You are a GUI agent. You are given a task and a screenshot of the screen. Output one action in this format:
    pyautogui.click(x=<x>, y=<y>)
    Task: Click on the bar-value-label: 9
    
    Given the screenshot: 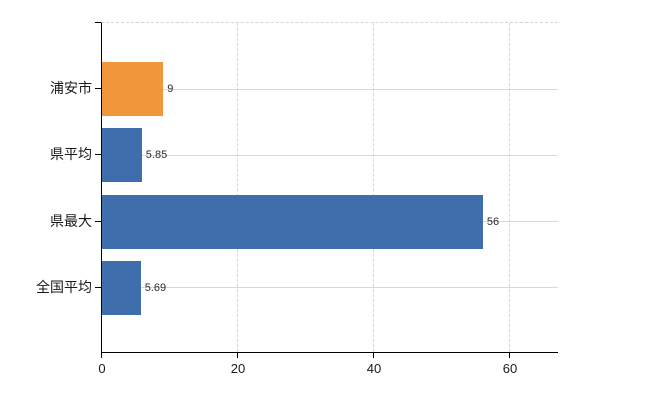 What is the action you would take?
    pyautogui.click(x=170, y=89)
    